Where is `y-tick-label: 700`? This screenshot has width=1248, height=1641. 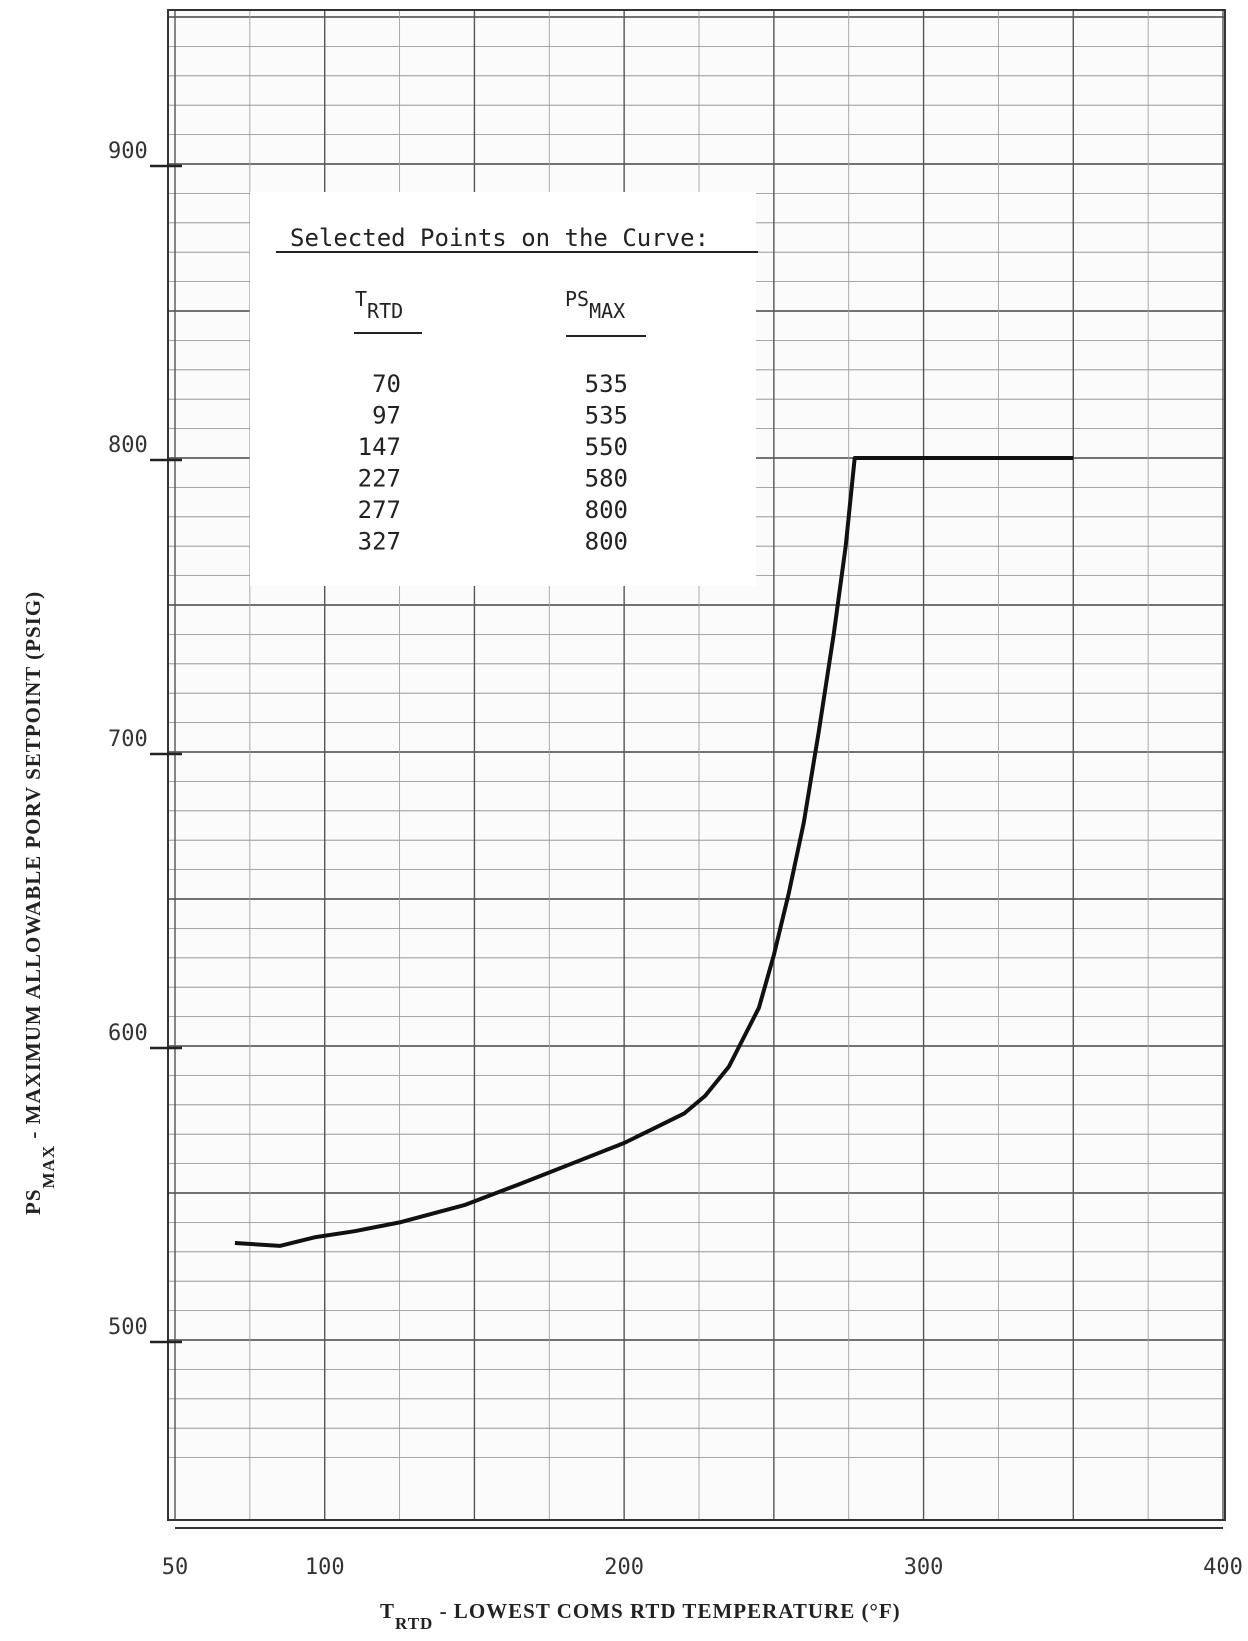 y-tick-label: 700 is located at coordinates (128, 739).